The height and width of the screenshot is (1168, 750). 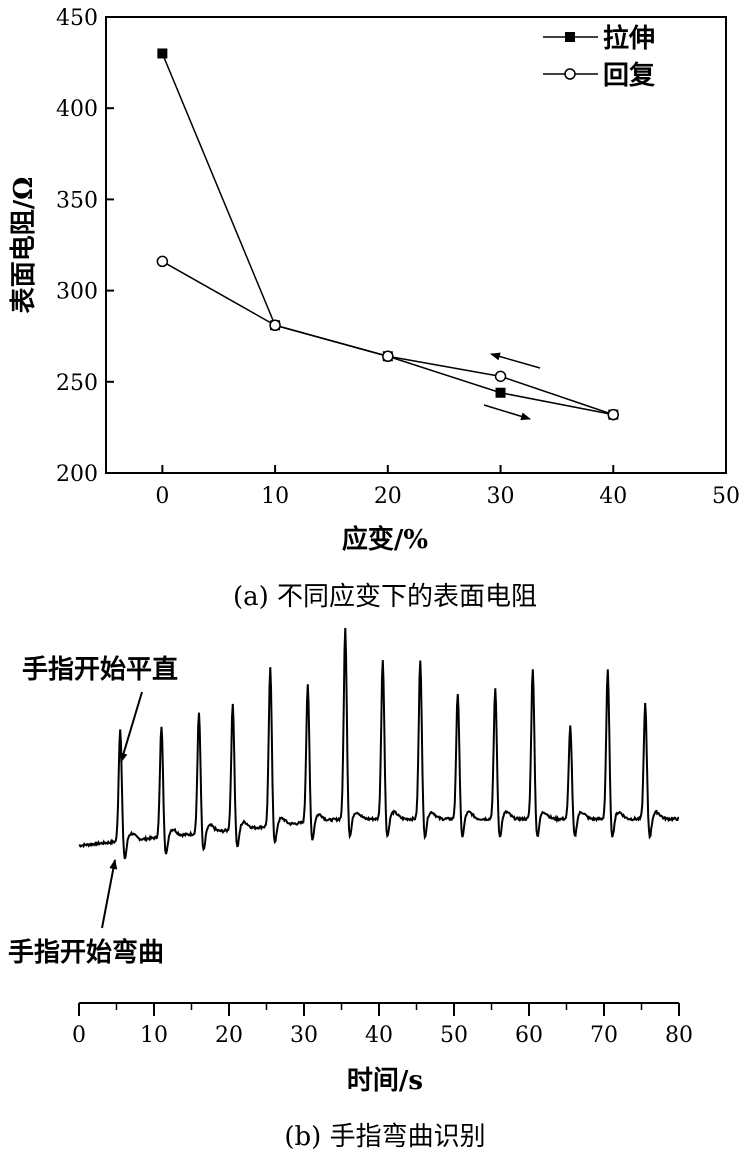 What do you see at coordinates (507, 412) in the screenshot?
I see `arrow-stretch-direction` at bounding box center [507, 412].